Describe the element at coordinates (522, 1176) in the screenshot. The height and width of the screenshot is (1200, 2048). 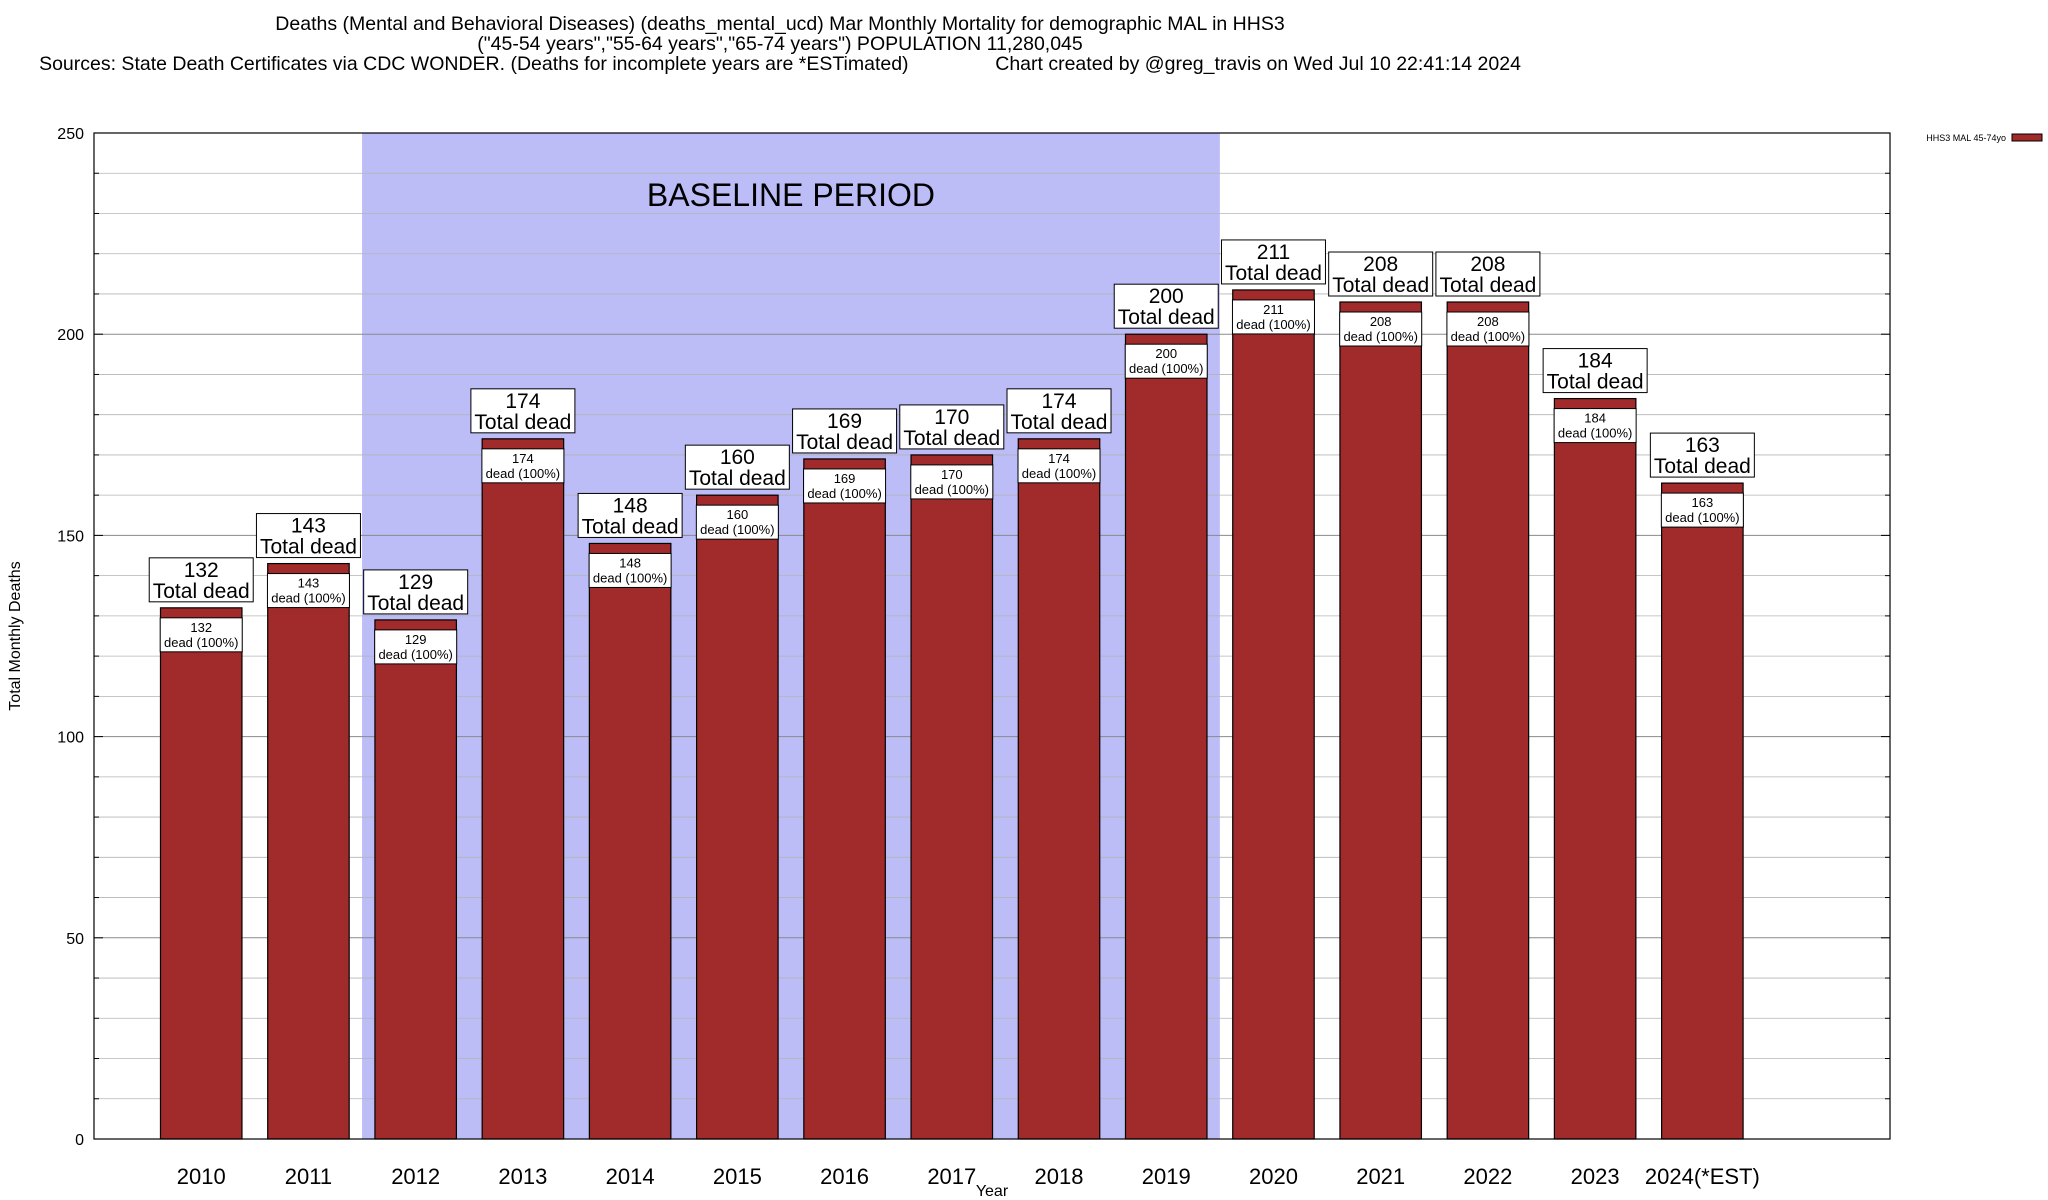
I see `x-tick-label: 2013` at that location.